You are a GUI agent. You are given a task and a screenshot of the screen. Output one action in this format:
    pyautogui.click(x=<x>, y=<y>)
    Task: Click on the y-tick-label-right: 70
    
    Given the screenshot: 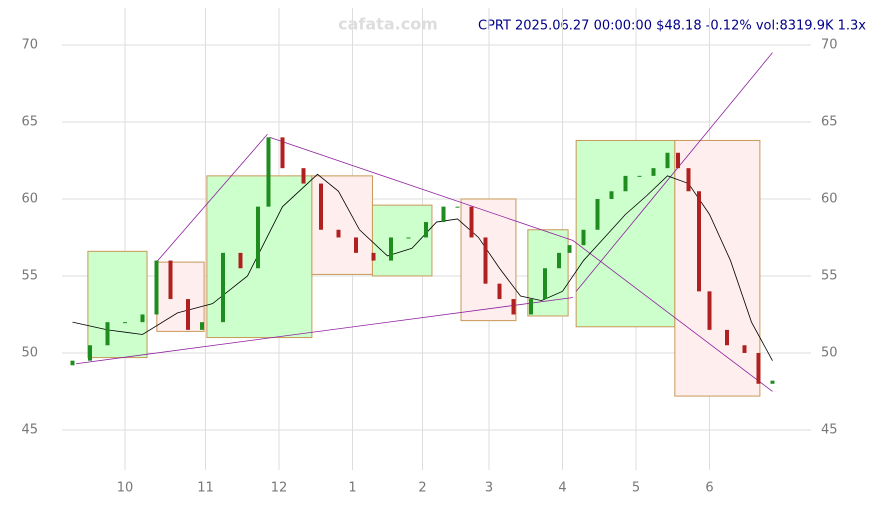 What is the action you would take?
    pyautogui.click(x=829, y=44)
    